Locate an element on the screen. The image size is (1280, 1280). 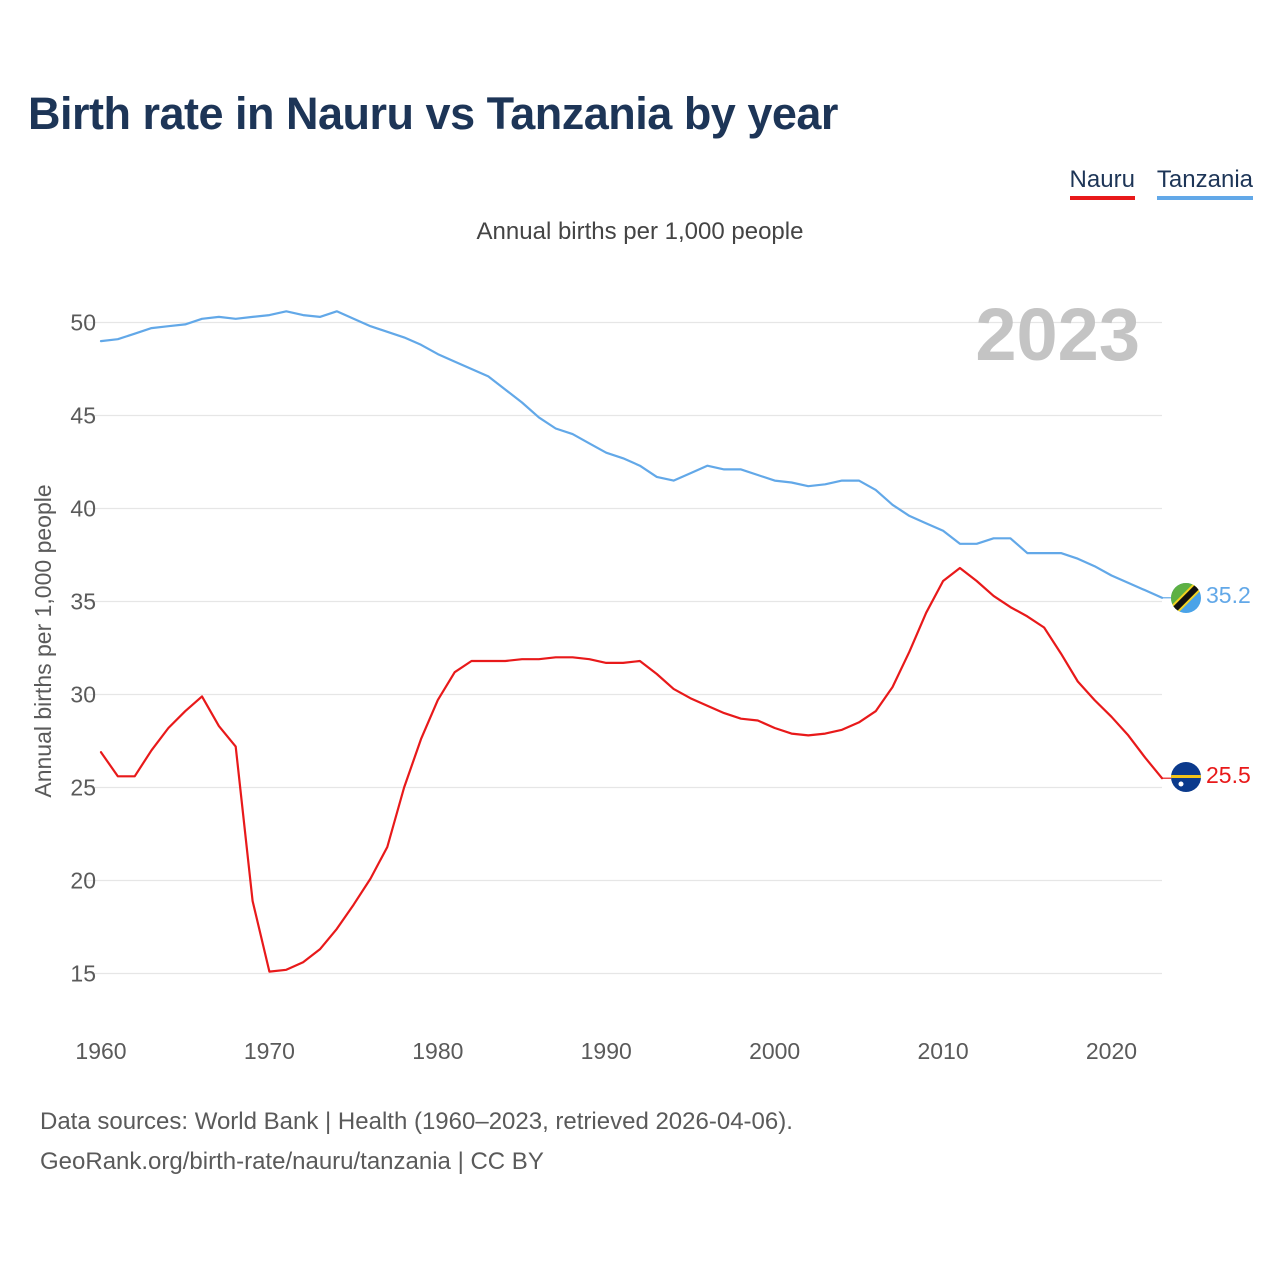
x-tick-label: 1980 is located at coordinates (437, 1051).